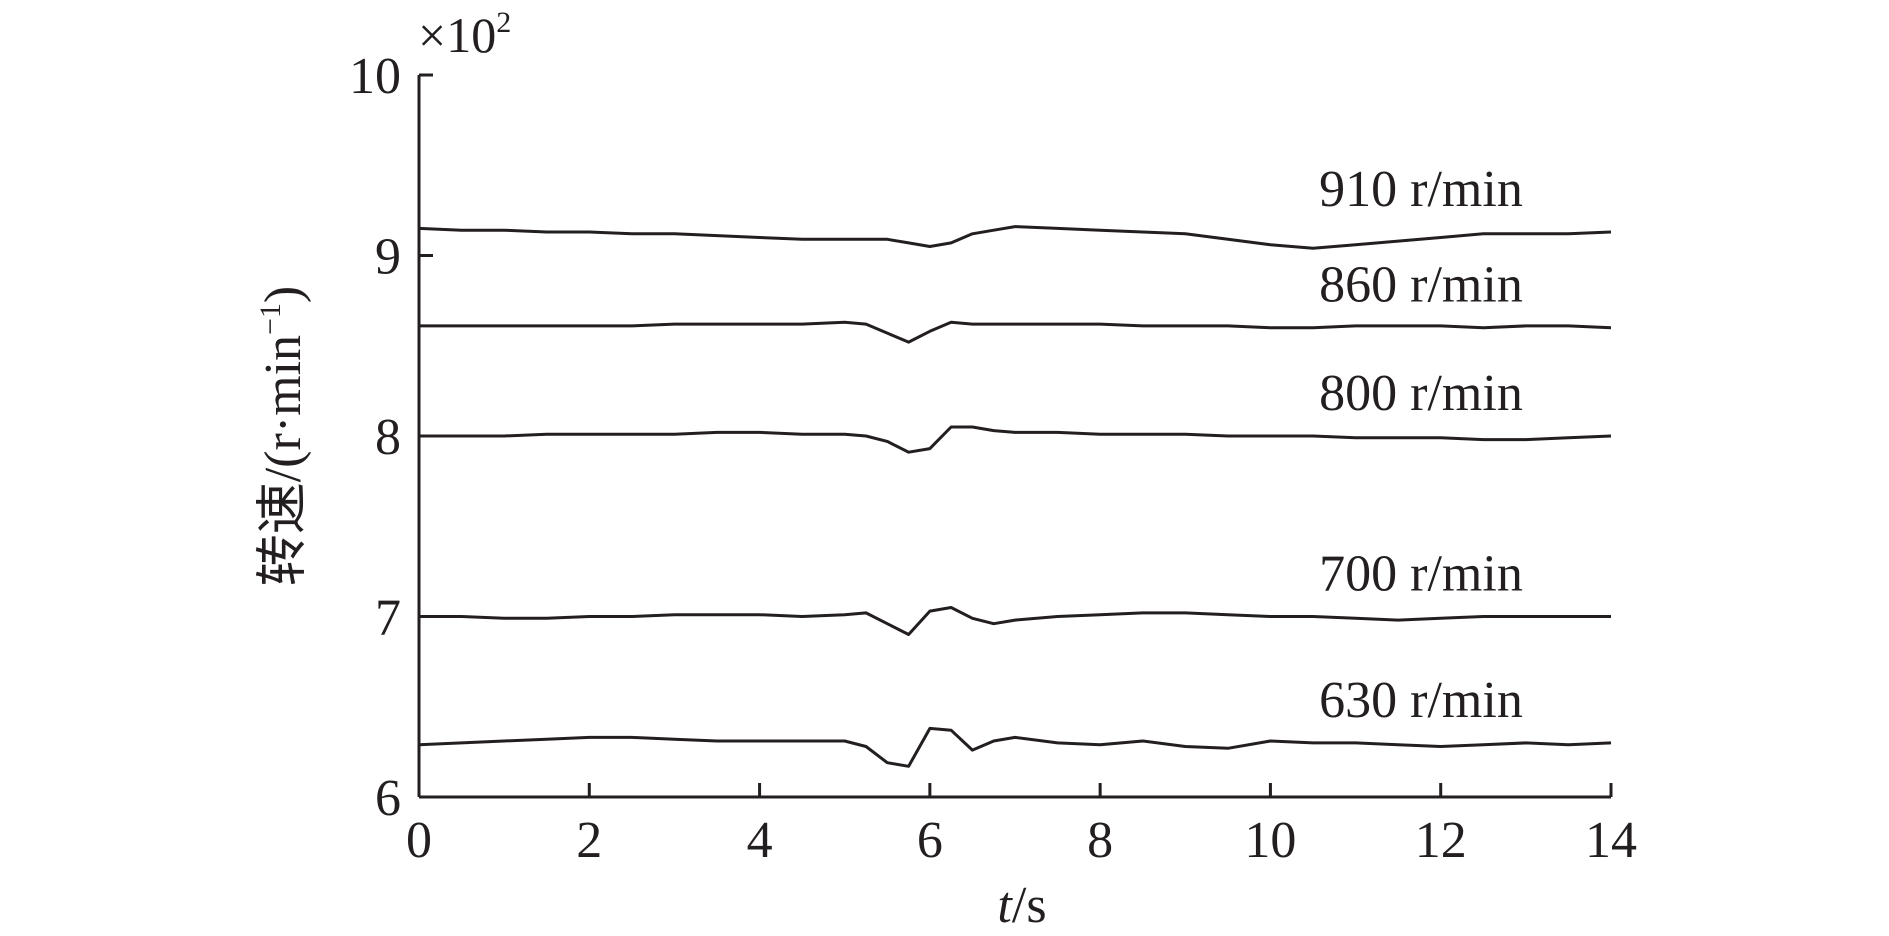  I want to click on x-axis-label: t/s, so click(1021, 904).